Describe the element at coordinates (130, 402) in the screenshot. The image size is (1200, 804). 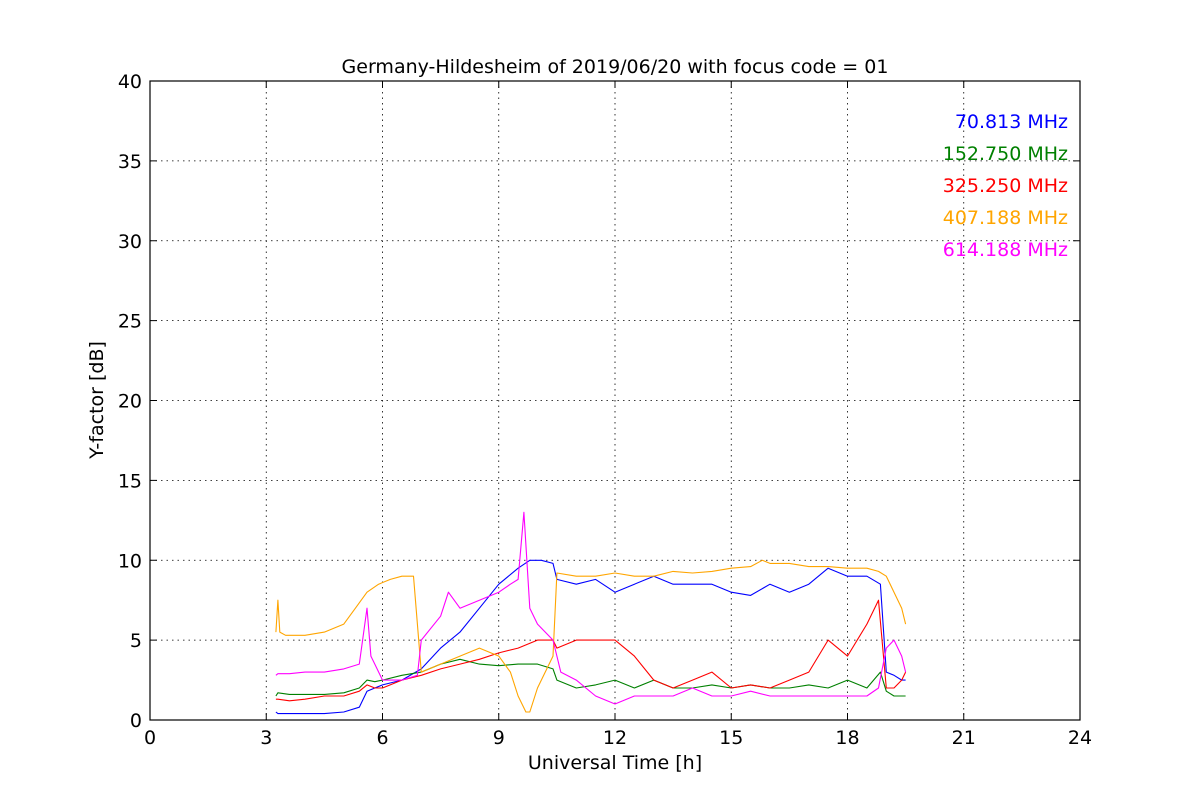
I see `y-tick-label: 20` at that location.